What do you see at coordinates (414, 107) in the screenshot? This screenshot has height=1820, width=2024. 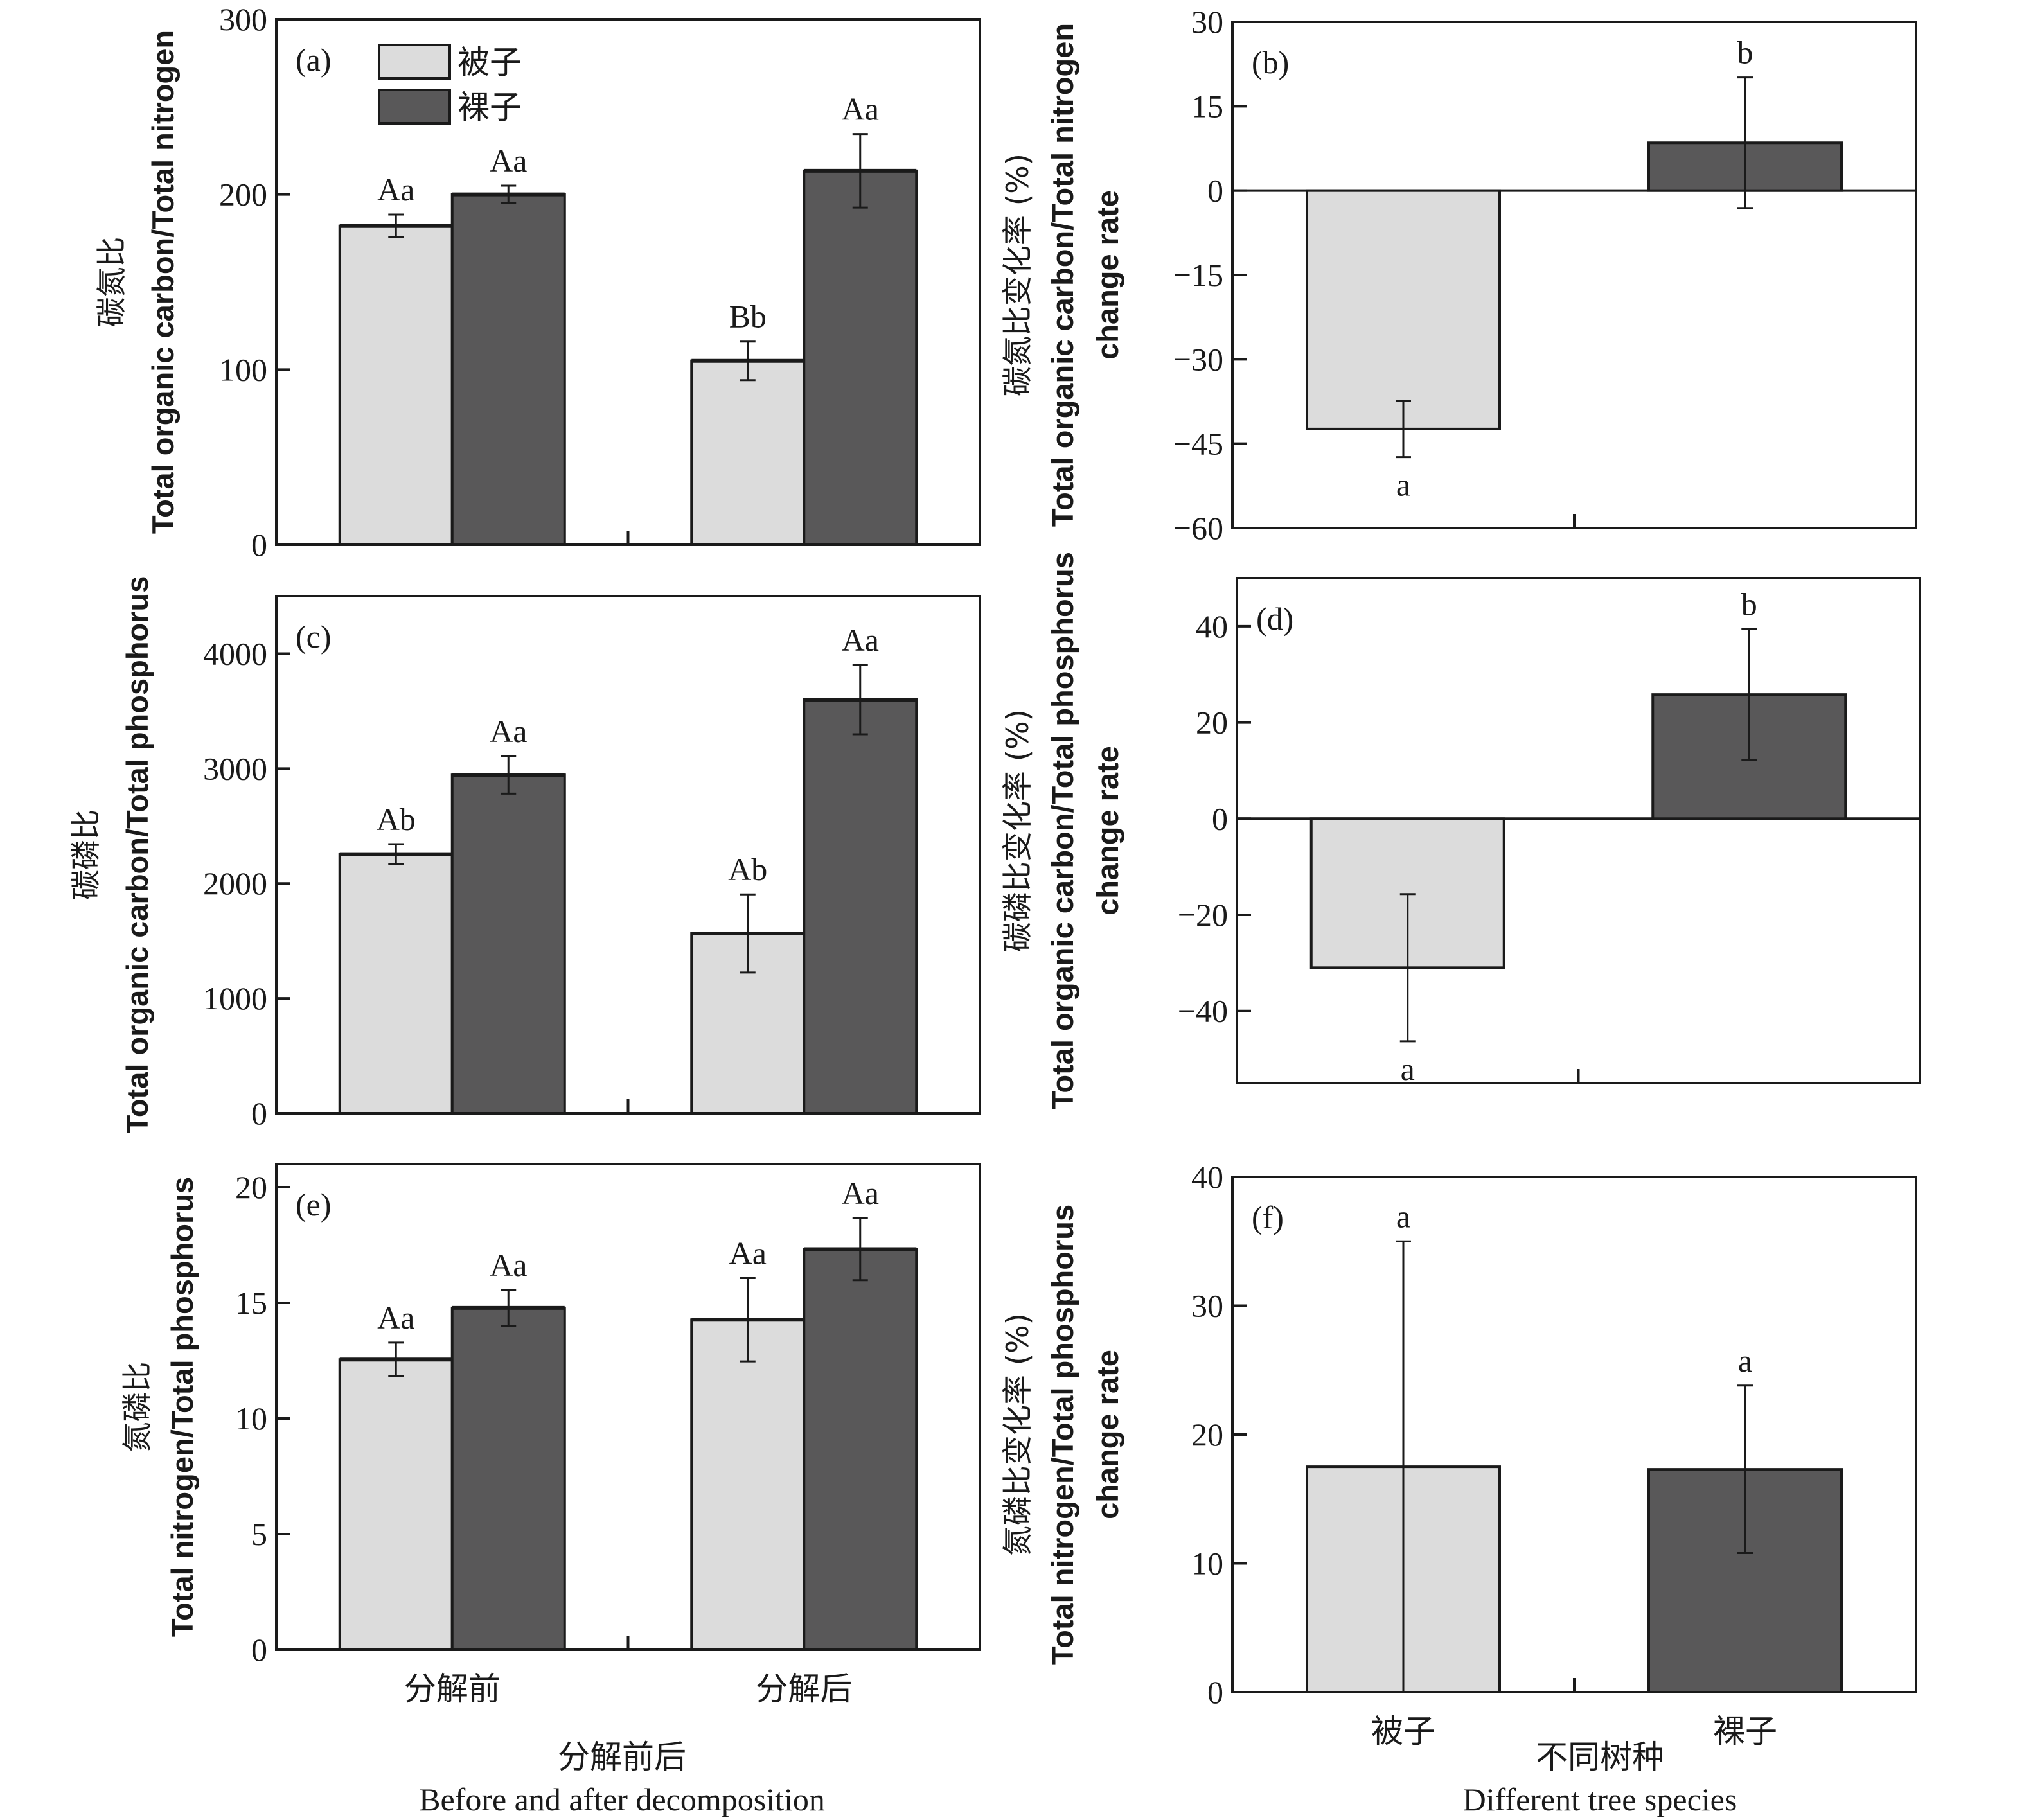 I see `legend-swatch-gymnosperm` at bounding box center [414, 107].